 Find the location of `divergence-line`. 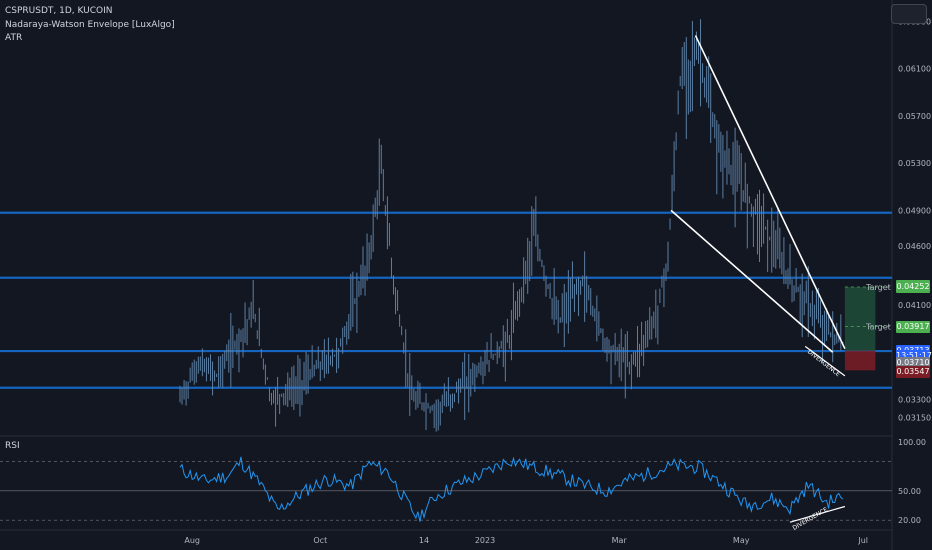

divergence-line is located at coordinates (825, 361).